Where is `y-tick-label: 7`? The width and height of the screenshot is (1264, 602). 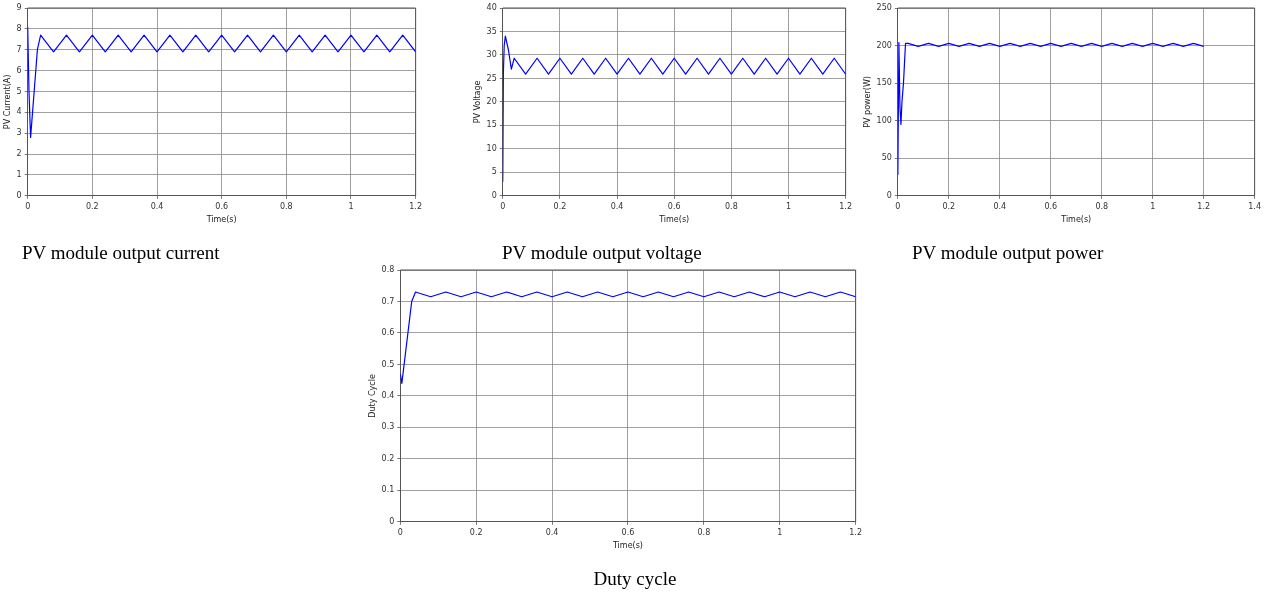 y-tick-label: 7 is located at coordinates (19, 49).